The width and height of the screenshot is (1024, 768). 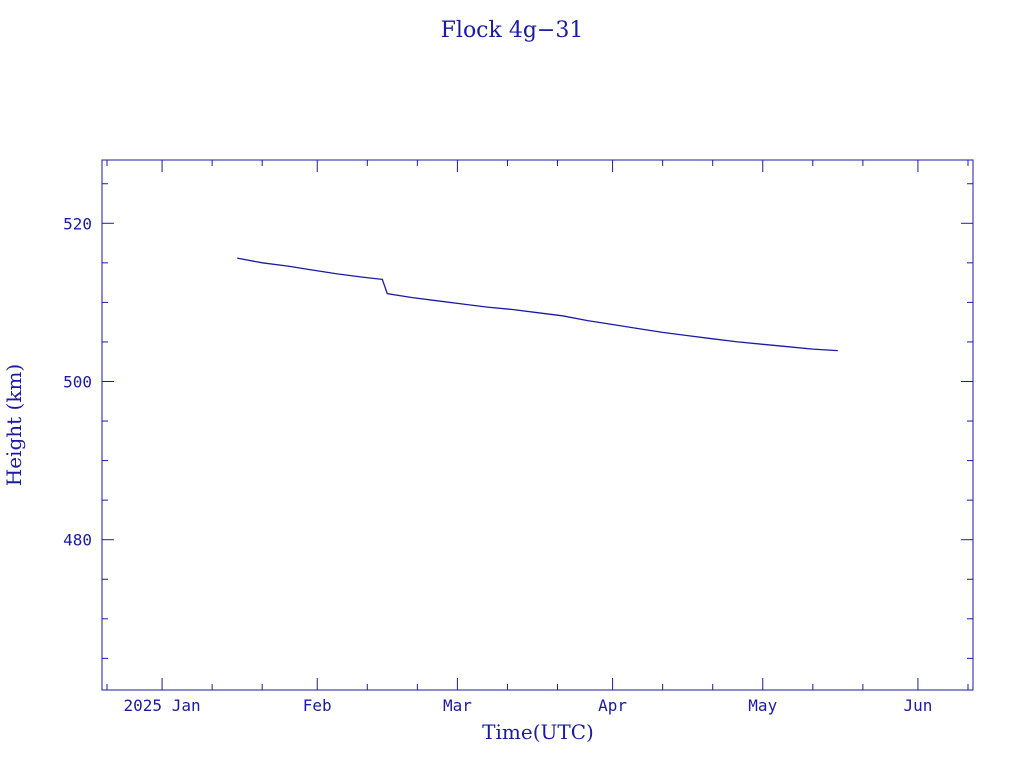 I want to click on x-axis-tick-labels: 2025 Jan Feb Mar Apr May Jun, so click(x=528, y=705).